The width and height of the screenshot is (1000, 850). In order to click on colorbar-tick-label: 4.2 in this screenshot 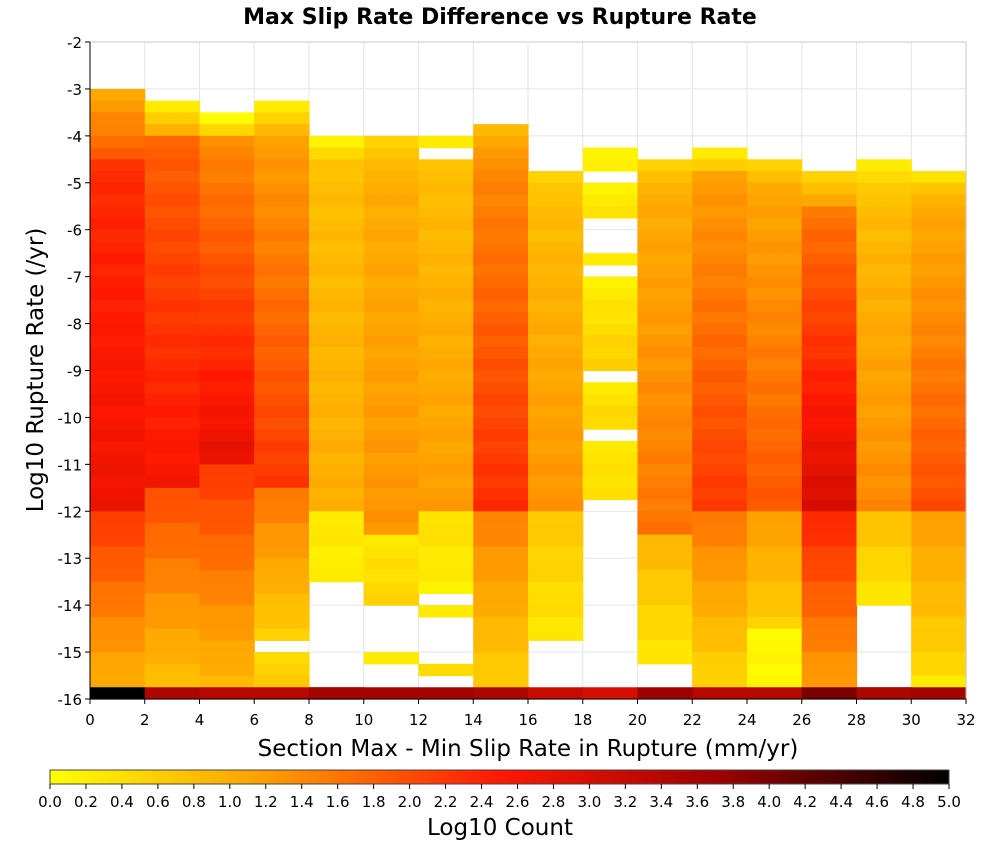, I will do `click(805, 802)`.